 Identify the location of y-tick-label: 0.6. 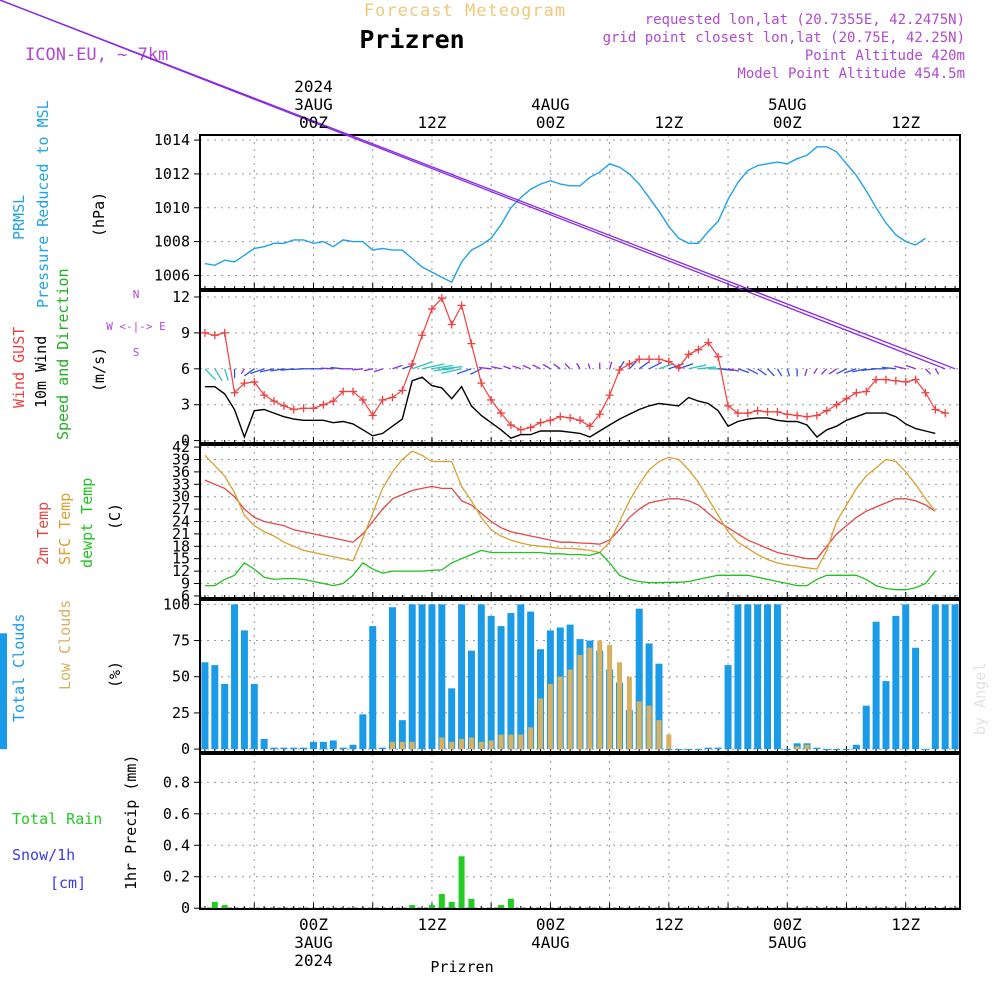
(176, 814).